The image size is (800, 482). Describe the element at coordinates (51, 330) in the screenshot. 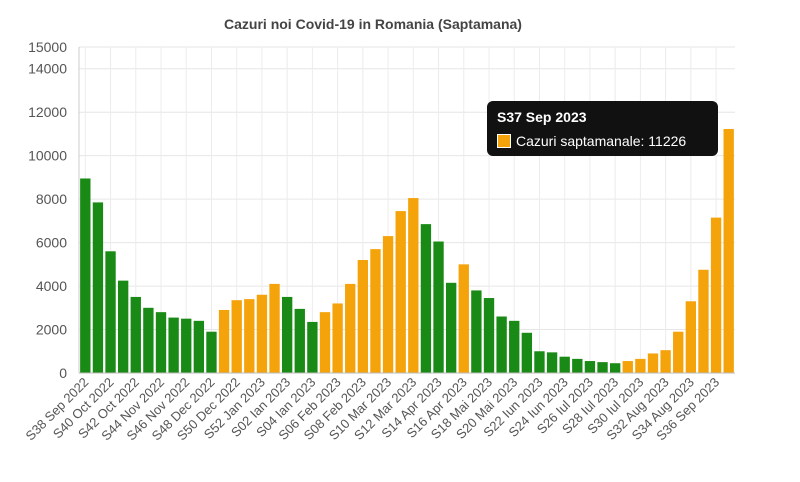

I see `y-tick-label: 2000` at that location.